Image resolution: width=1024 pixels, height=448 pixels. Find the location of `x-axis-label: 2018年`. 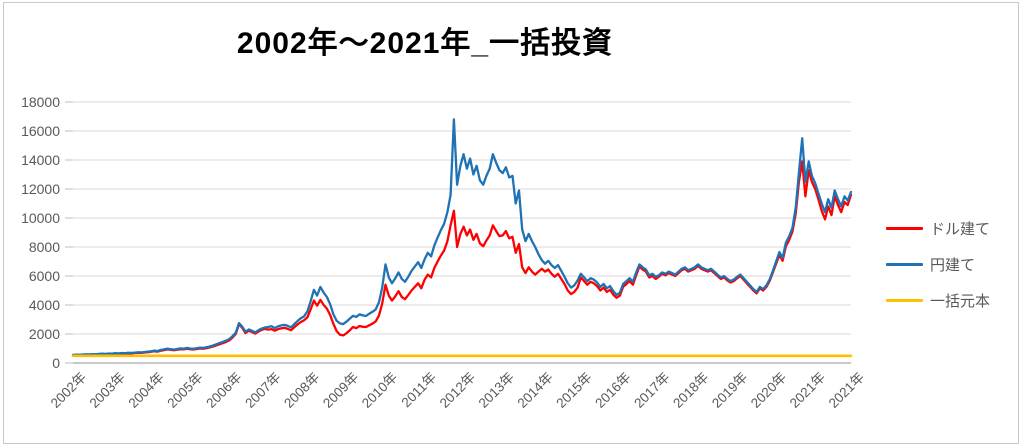

x-axis-label: 2018年 is located at coordinates (690, 390).